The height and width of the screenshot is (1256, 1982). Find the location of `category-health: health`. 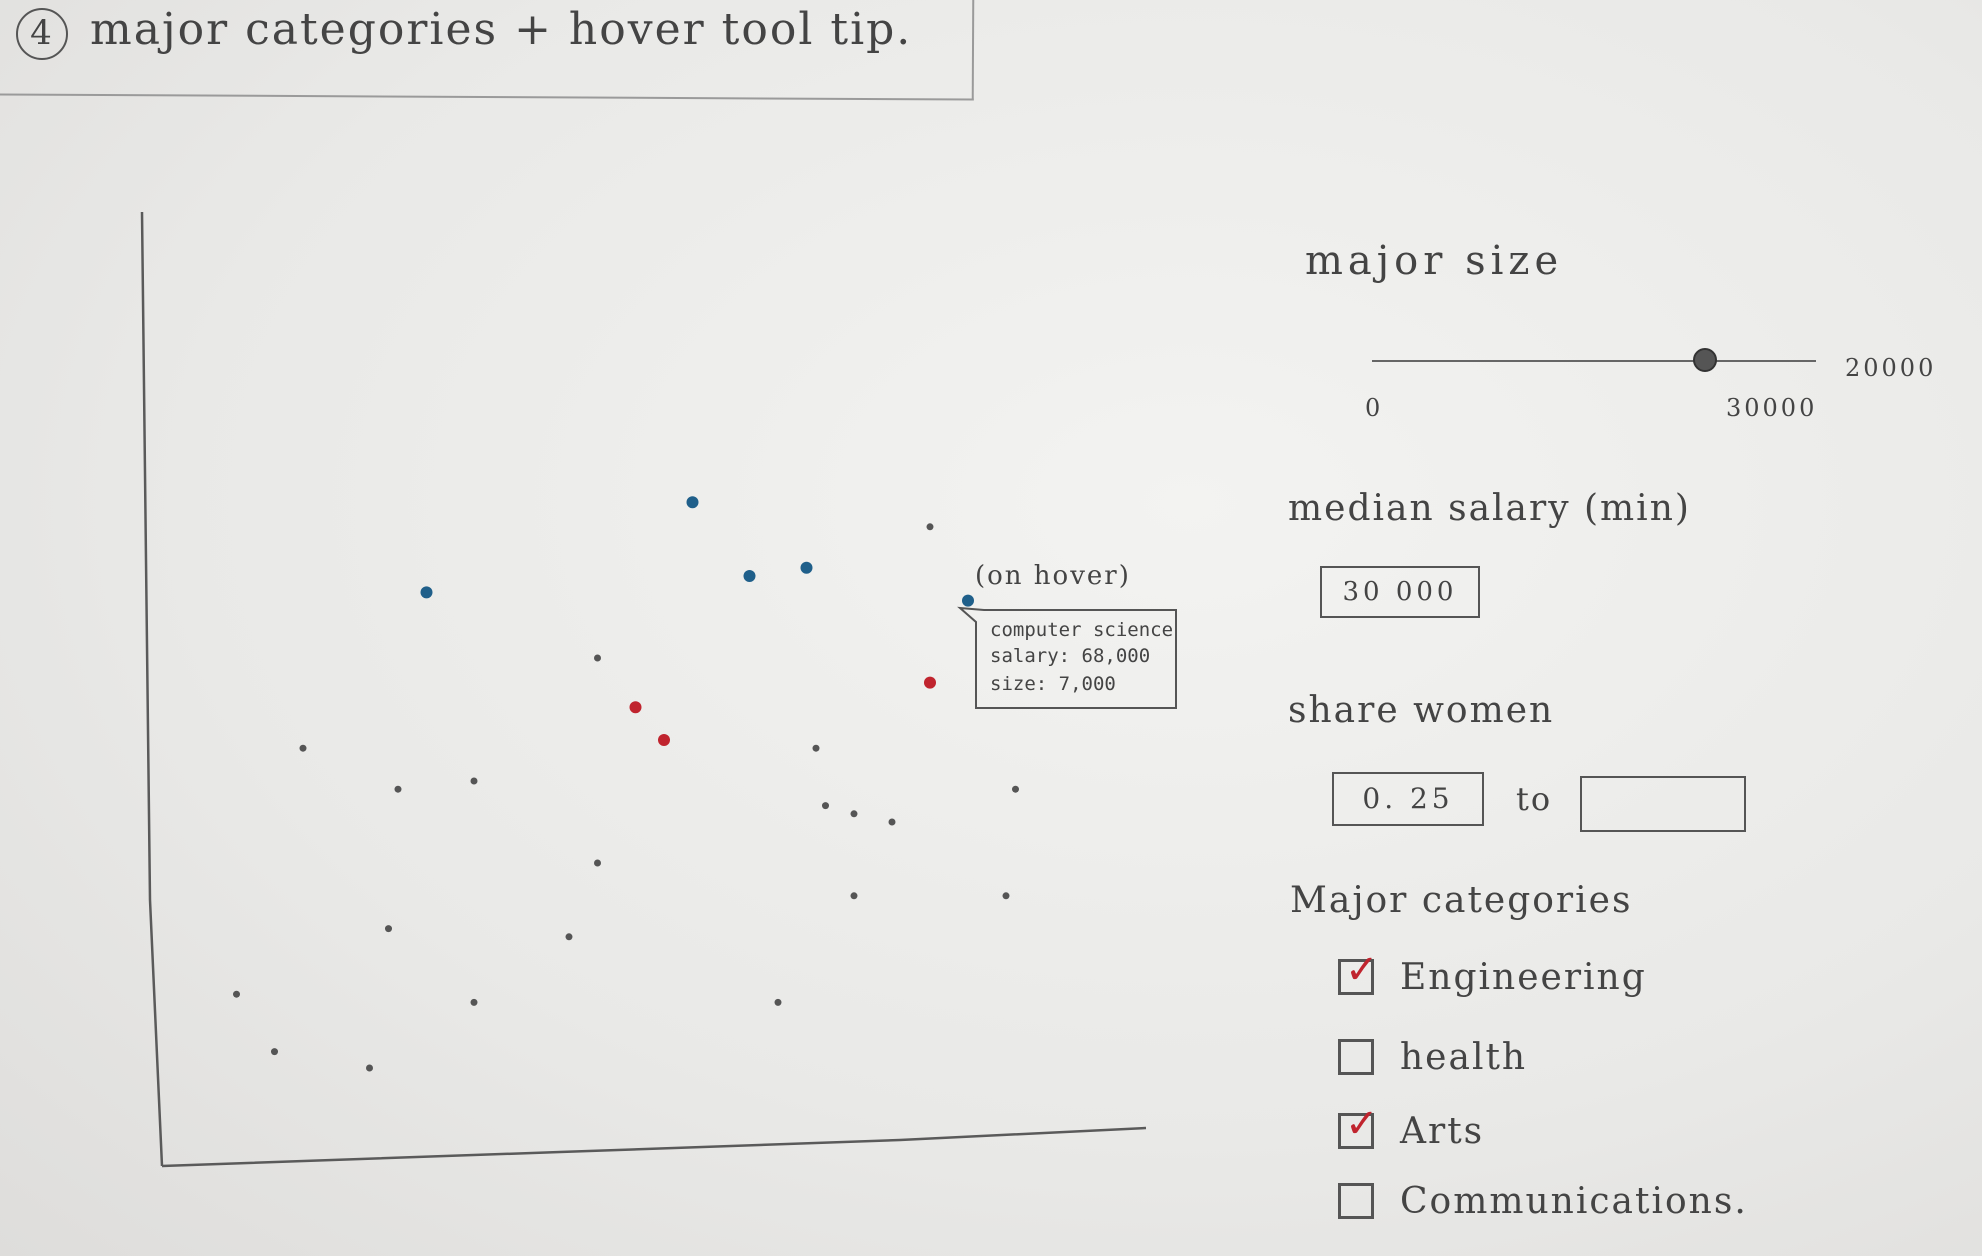

category-health: health is located at coordinates (1432, 1057).